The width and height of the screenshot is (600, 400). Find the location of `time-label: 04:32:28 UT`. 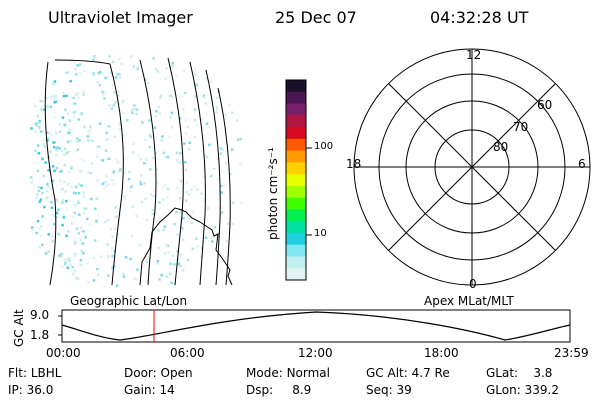

time-label: 04:32:28 UT is located at coordinates (479, 17).